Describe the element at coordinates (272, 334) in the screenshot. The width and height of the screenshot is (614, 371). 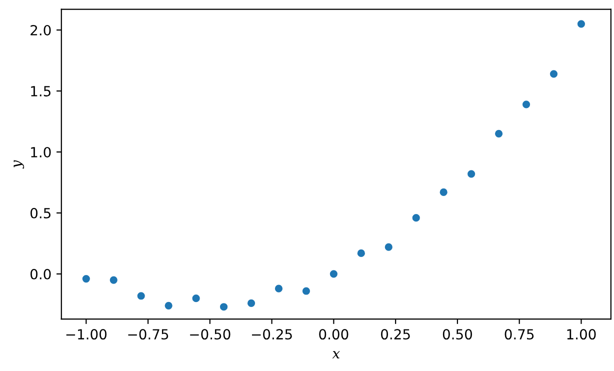
I see `x-tick-label: −0.25` at that location.